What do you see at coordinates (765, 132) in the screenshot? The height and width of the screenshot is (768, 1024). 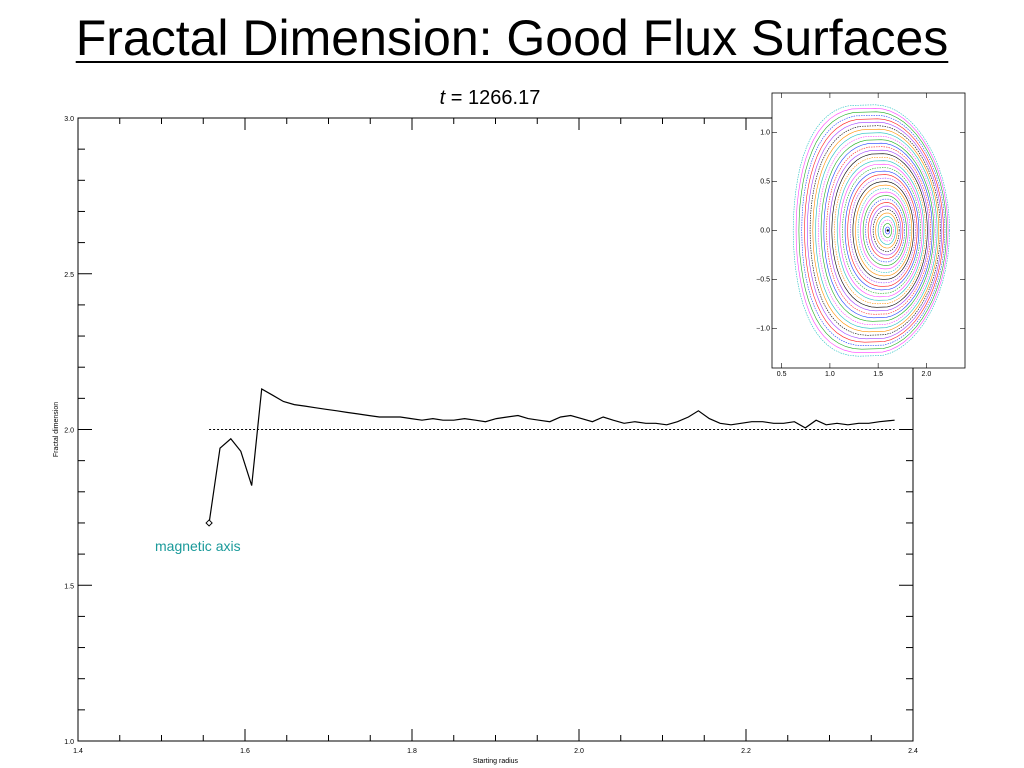 I see `inset-y-tick-label: 1.0` at bounding box center [765, 132].